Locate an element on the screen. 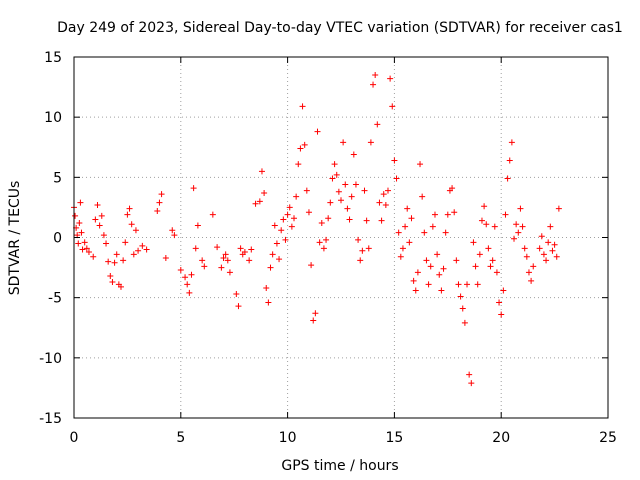 The height and width of the screenshot is (480, 640). y-axis-label: SDTVAR / TECUs is located at coordinates (15, 238).